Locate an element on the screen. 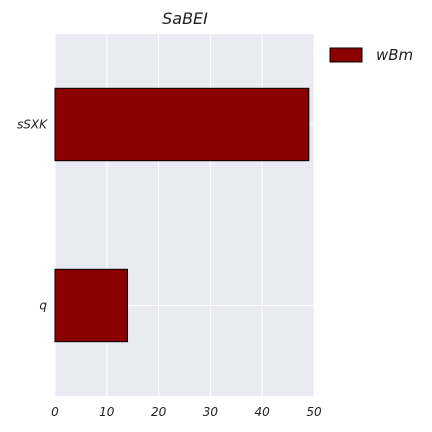  legend-swatch is located at coordinates (346, 55).